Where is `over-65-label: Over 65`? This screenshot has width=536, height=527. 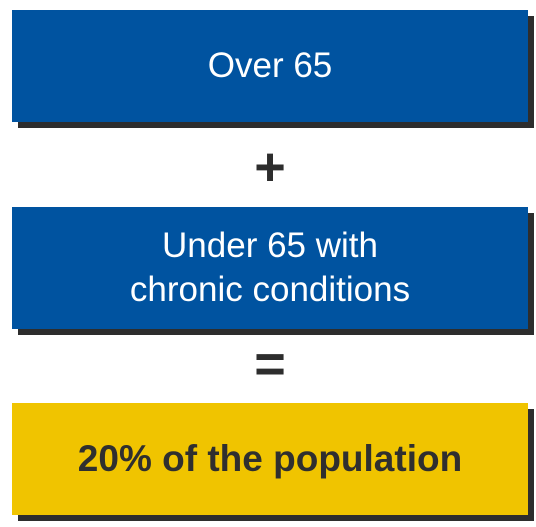
over-65-label: Over 65 is located at coordinates (270, 65).